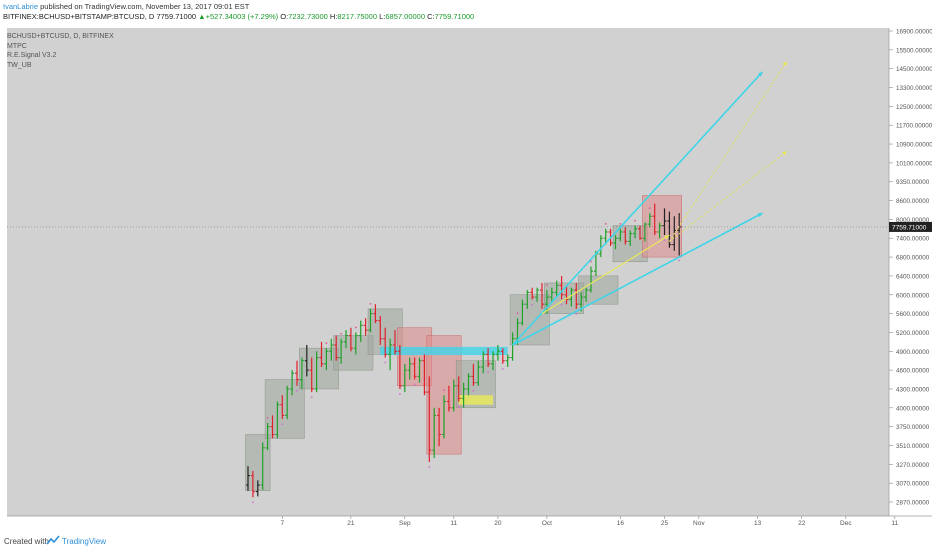 This screenshot has width=932, height=550. Describe the element at coordinates (53, 540) in the screenshot. I see `tradingview-logo-icon` at that location.